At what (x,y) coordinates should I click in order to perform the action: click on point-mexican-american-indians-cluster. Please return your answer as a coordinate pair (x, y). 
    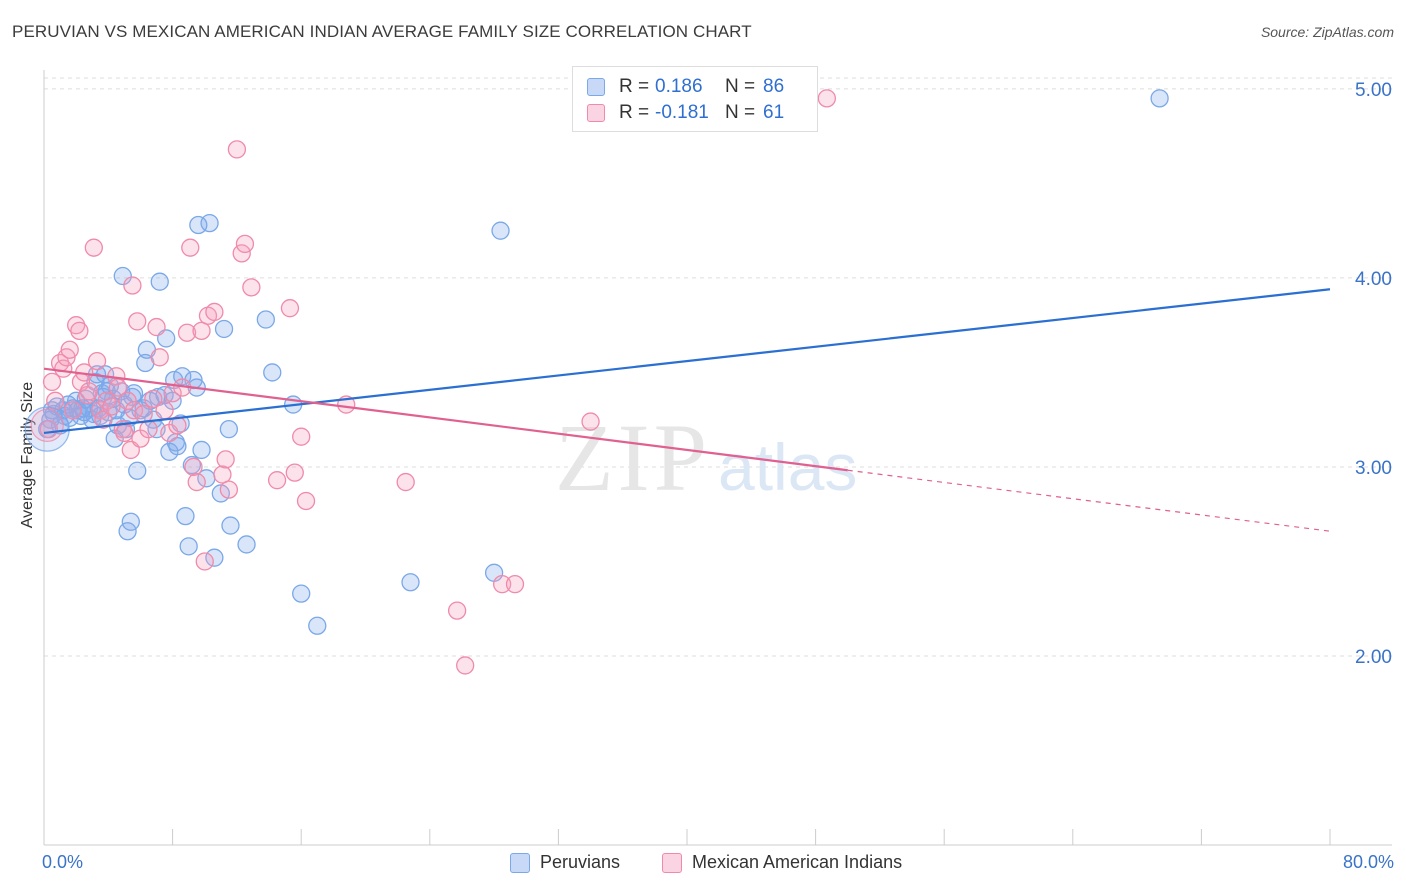
    Looking at the image, I should click on (47, 425).